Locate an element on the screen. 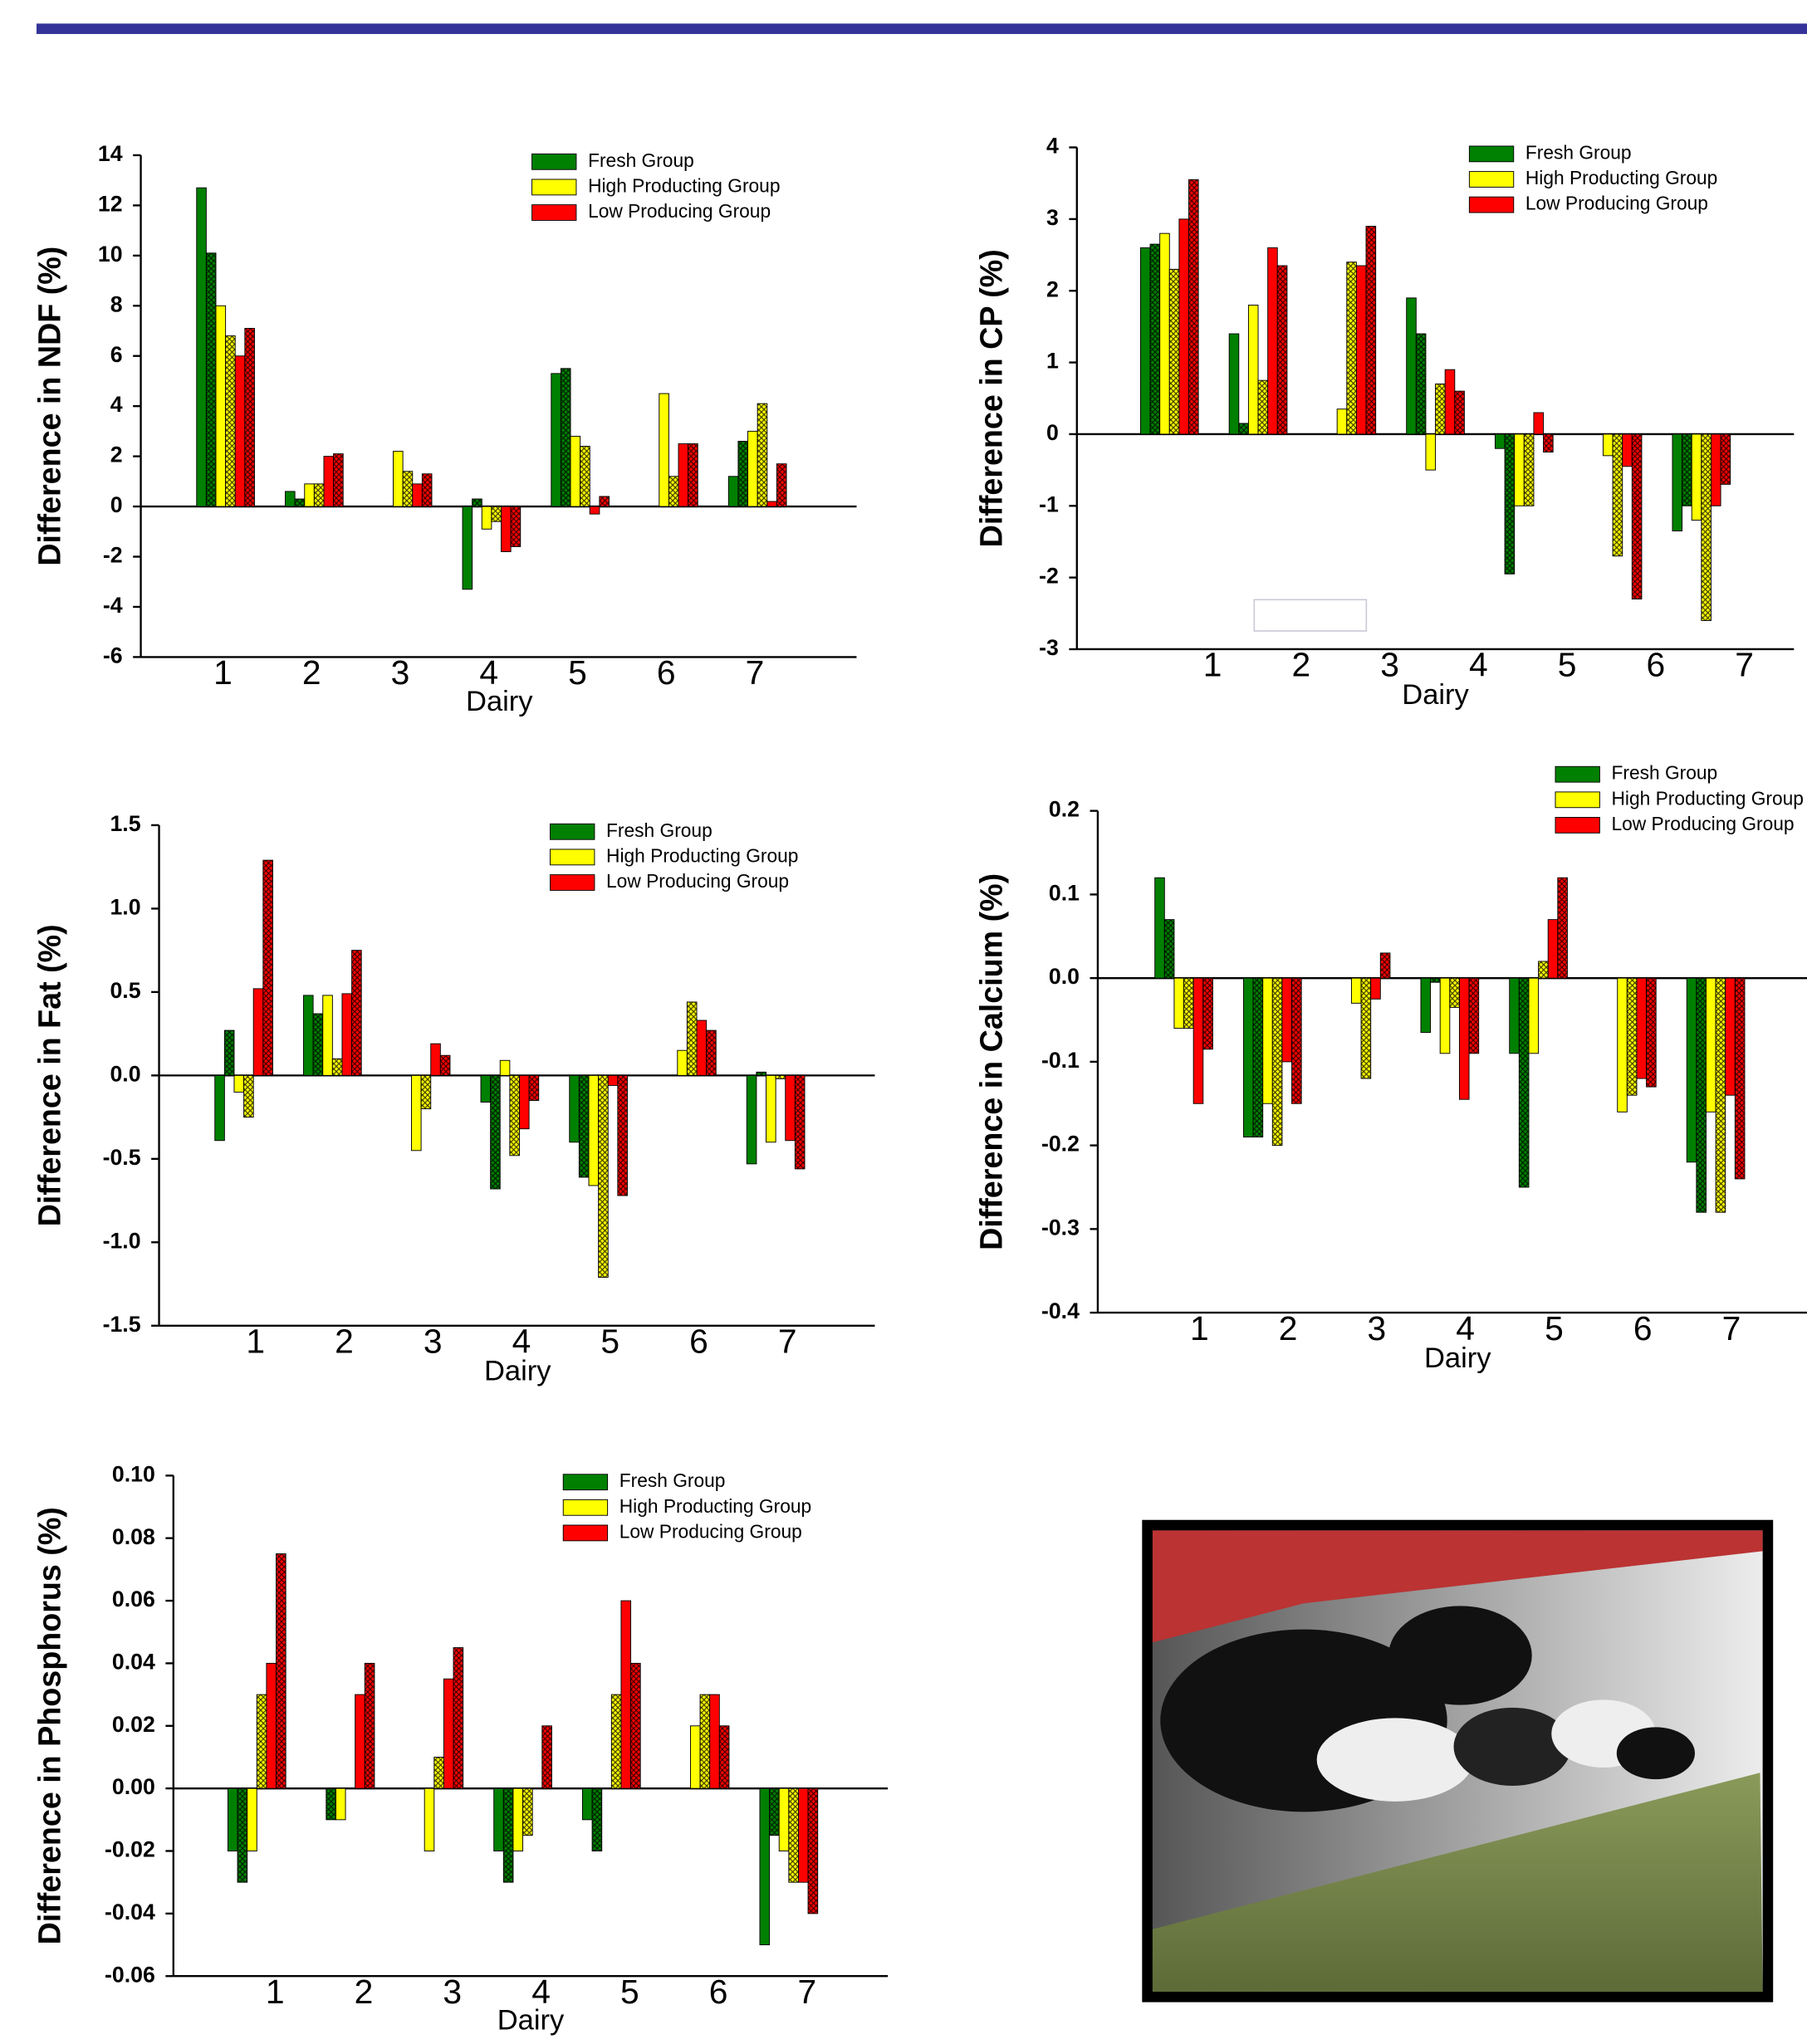 Image resolution: width=1807 pixels, height=2044 pixels. y-tick-label: 0.1 is located at coordinates (1064, 892).